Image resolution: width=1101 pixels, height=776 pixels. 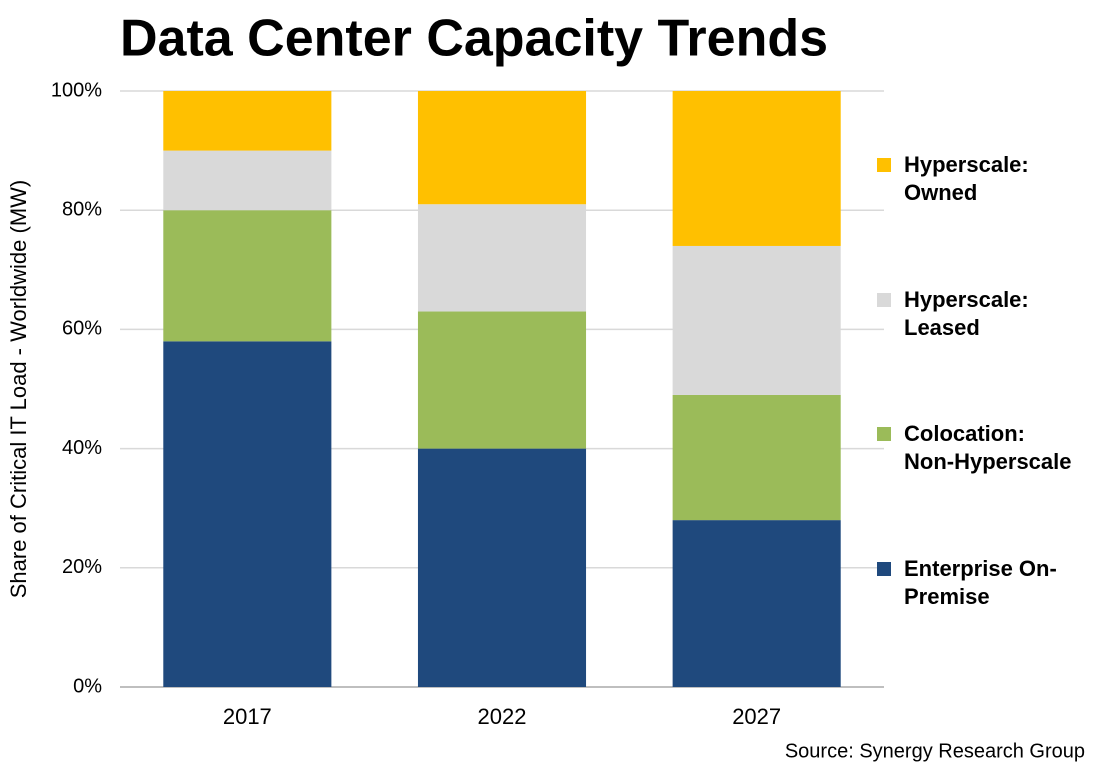 I want to click on y-tick-label: 100%, so click(x=76, y=90).